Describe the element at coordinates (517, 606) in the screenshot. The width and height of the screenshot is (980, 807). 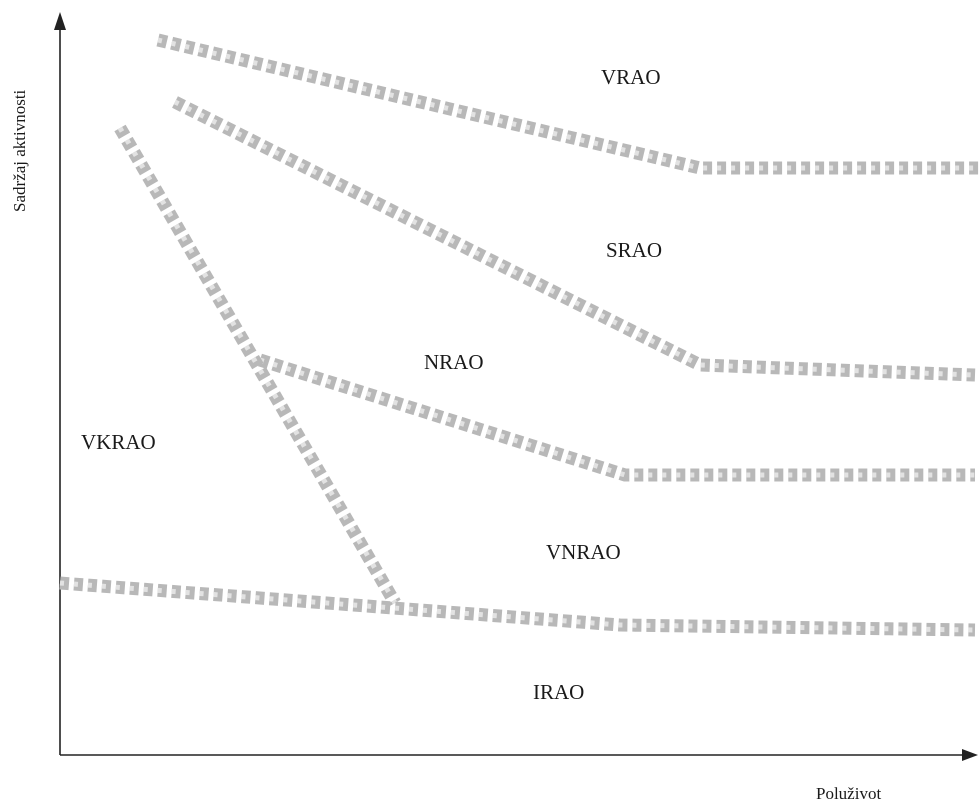
I see `boundary-vnrao` at that location.